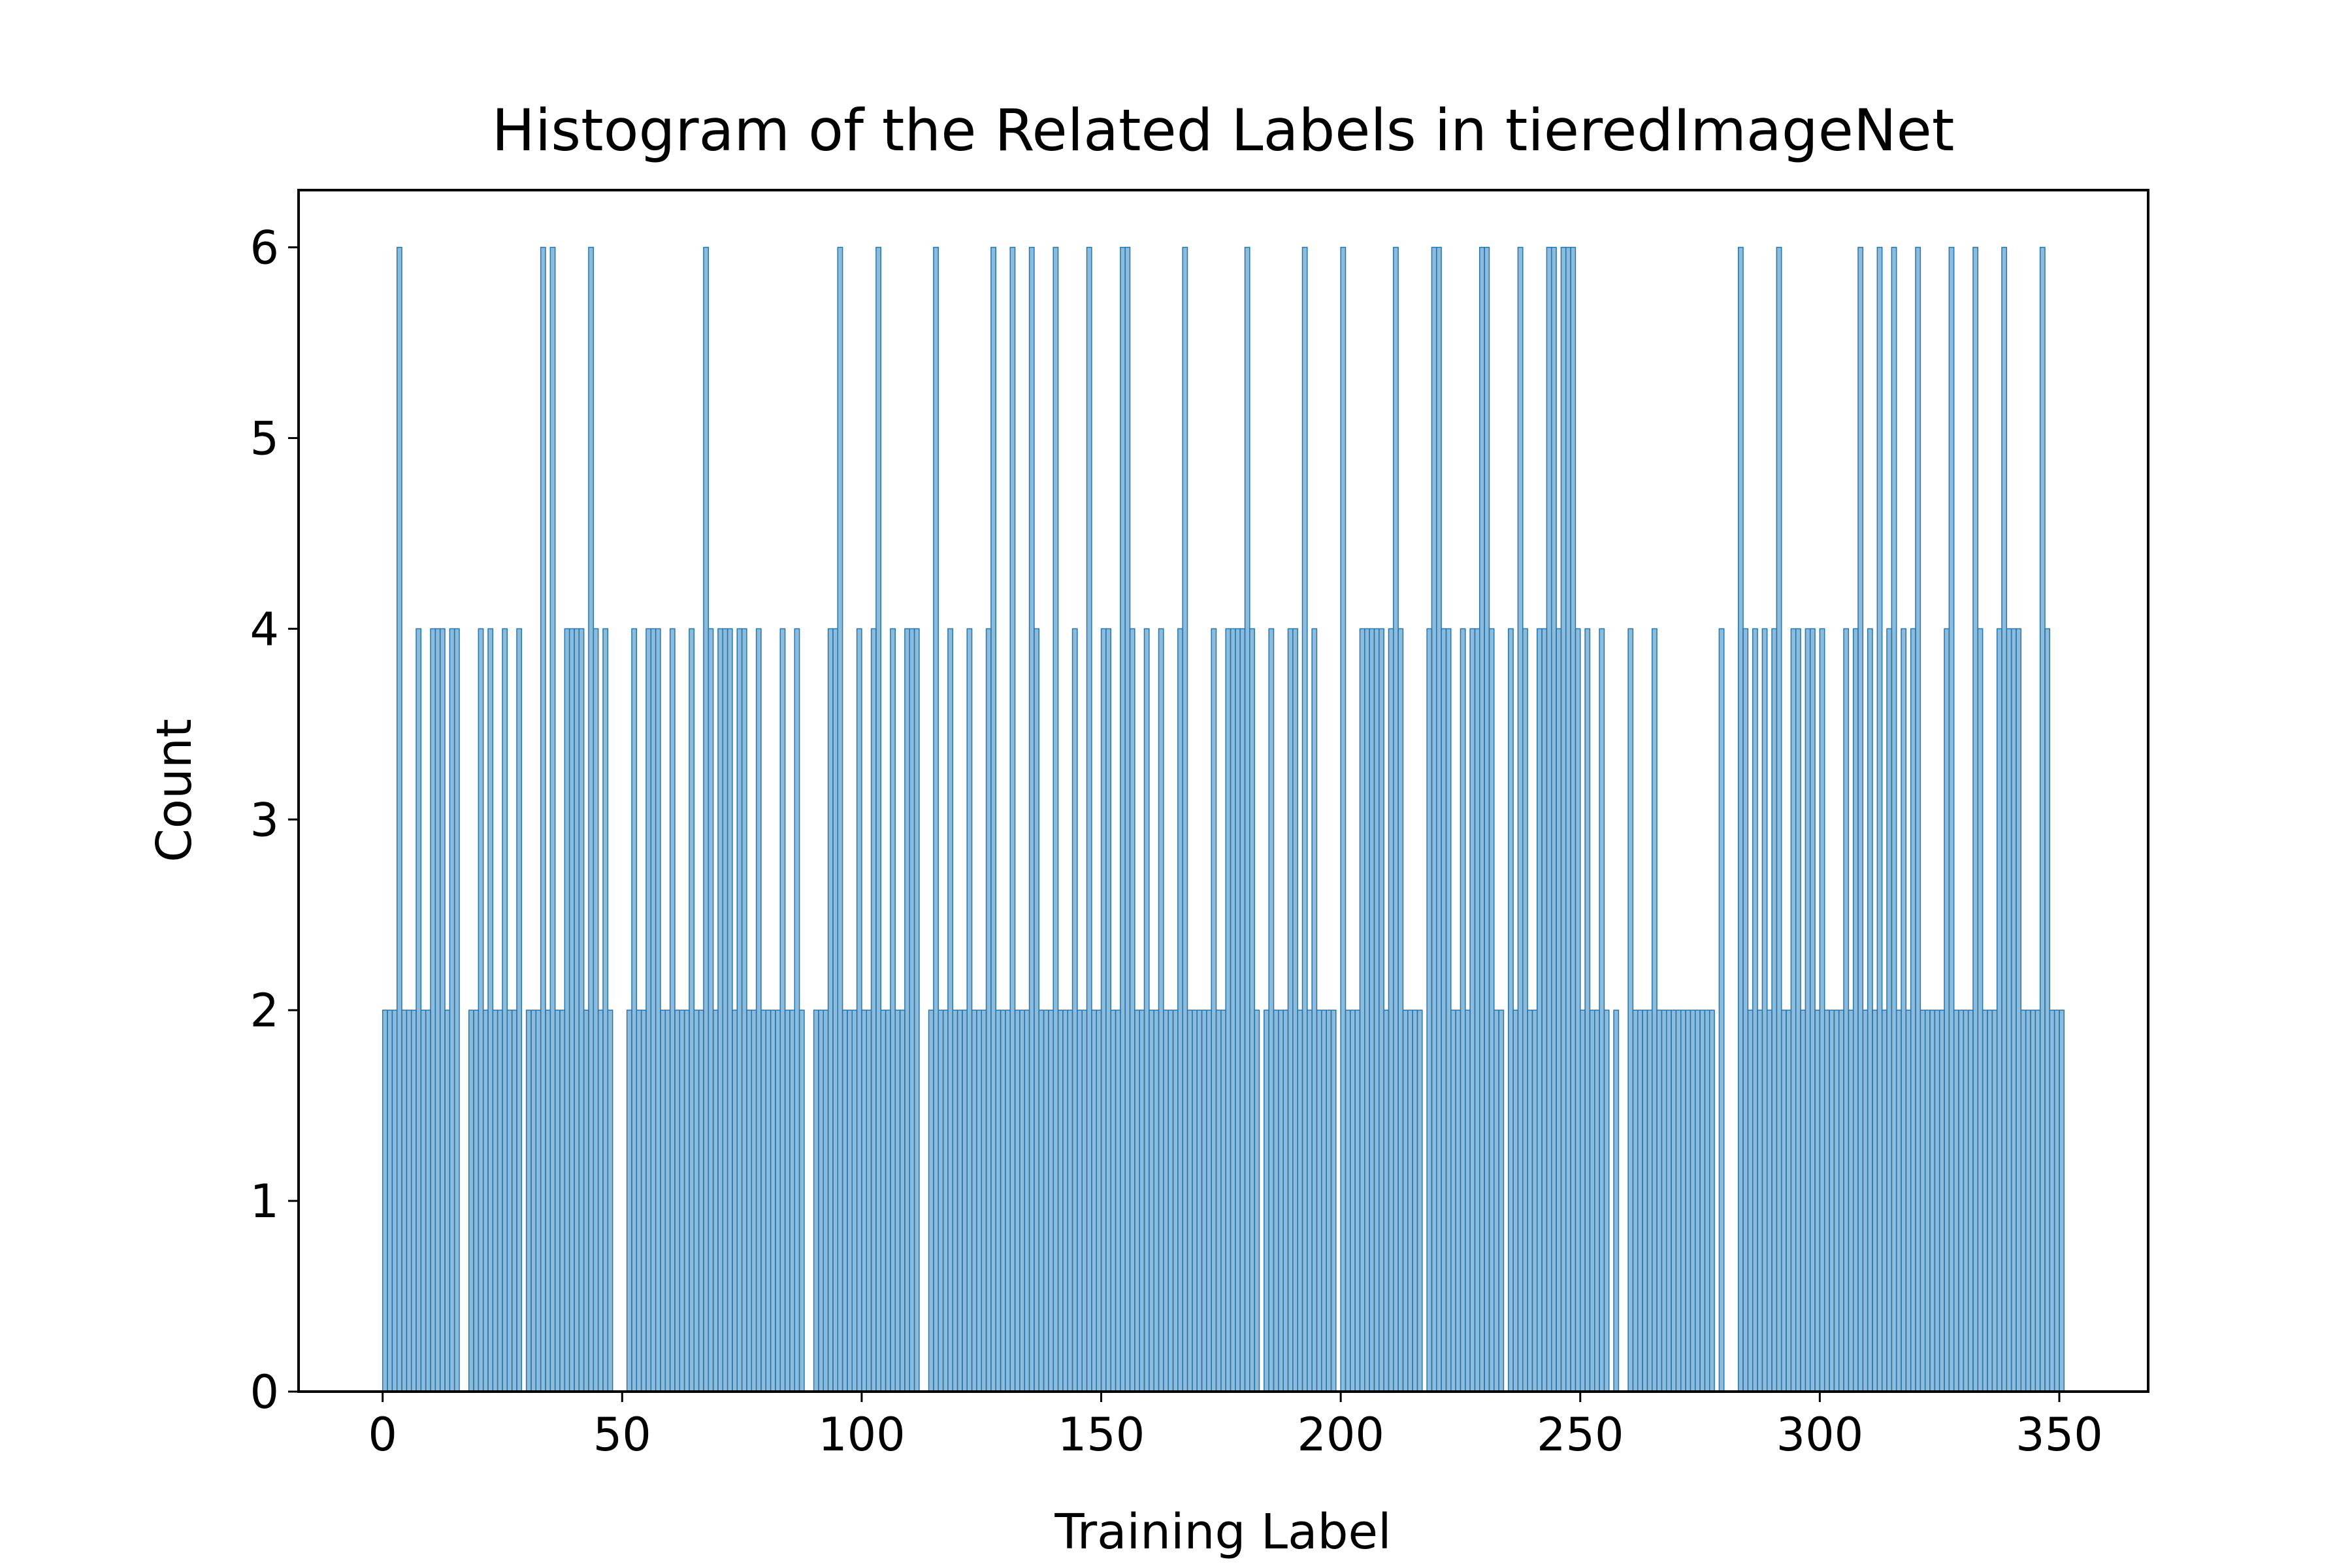  Describe the element at coordinates (862, 1435) in the screenshot. I see `x-tick-label: 100` at that location.